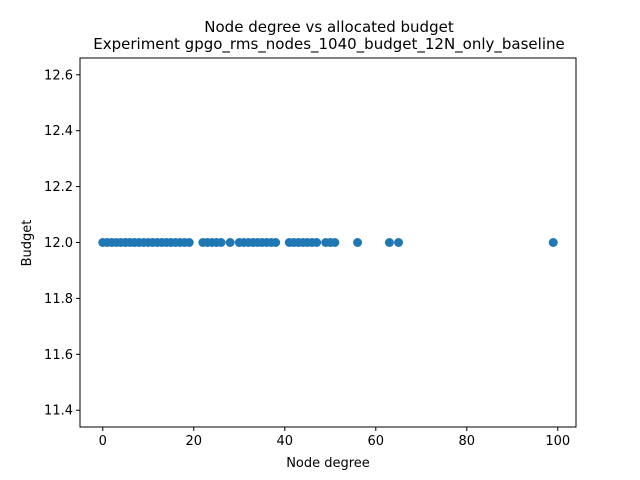 This screenshot has height=480, width=640. I want to click on y-tick-label: 12.6, so click(58, 75).